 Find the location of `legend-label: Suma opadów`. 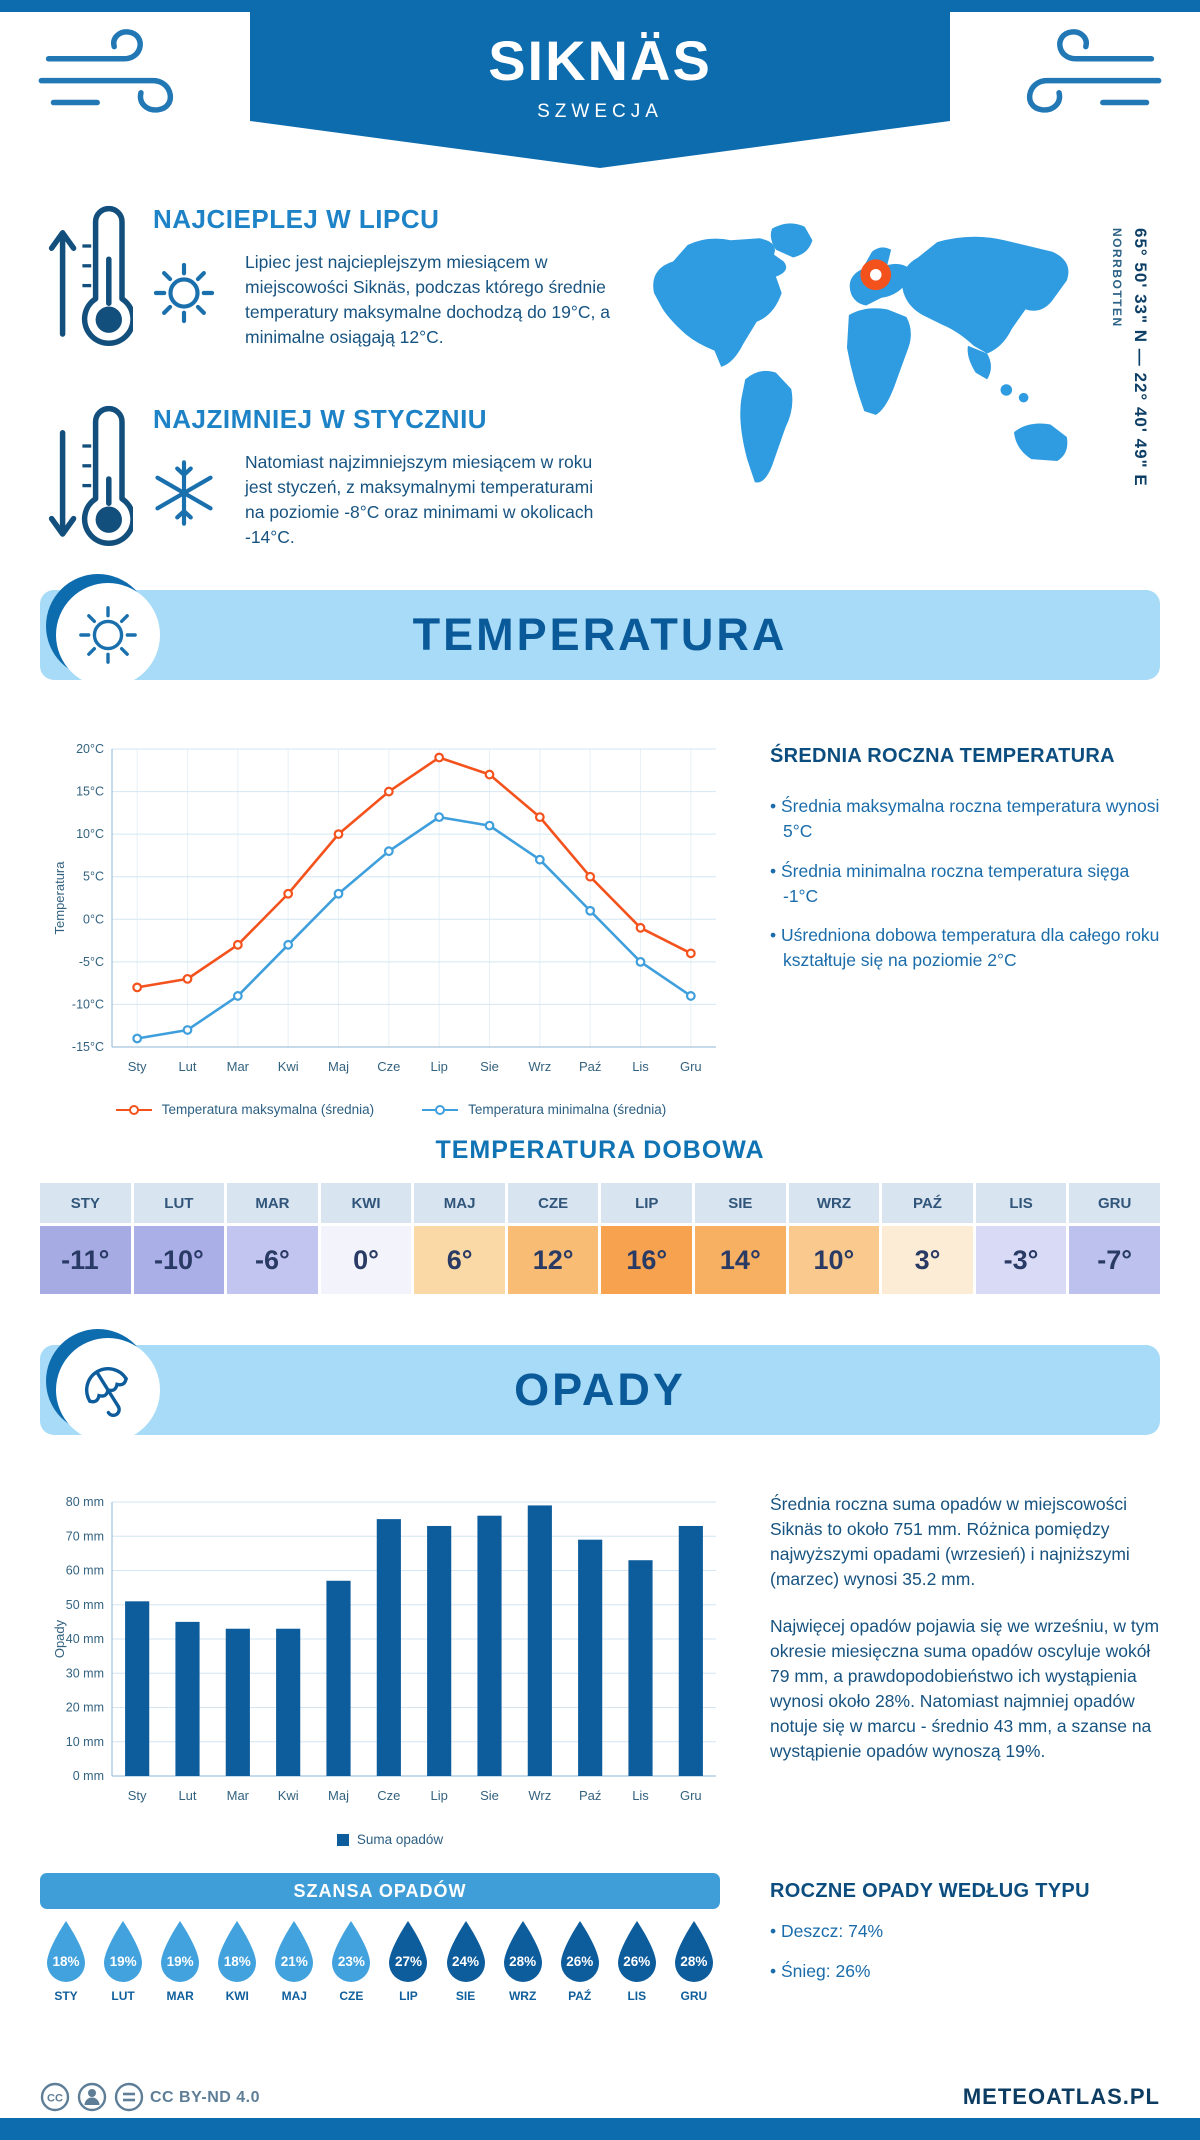

legend-label: Suma opadów is located at coordinates (400, 1839).